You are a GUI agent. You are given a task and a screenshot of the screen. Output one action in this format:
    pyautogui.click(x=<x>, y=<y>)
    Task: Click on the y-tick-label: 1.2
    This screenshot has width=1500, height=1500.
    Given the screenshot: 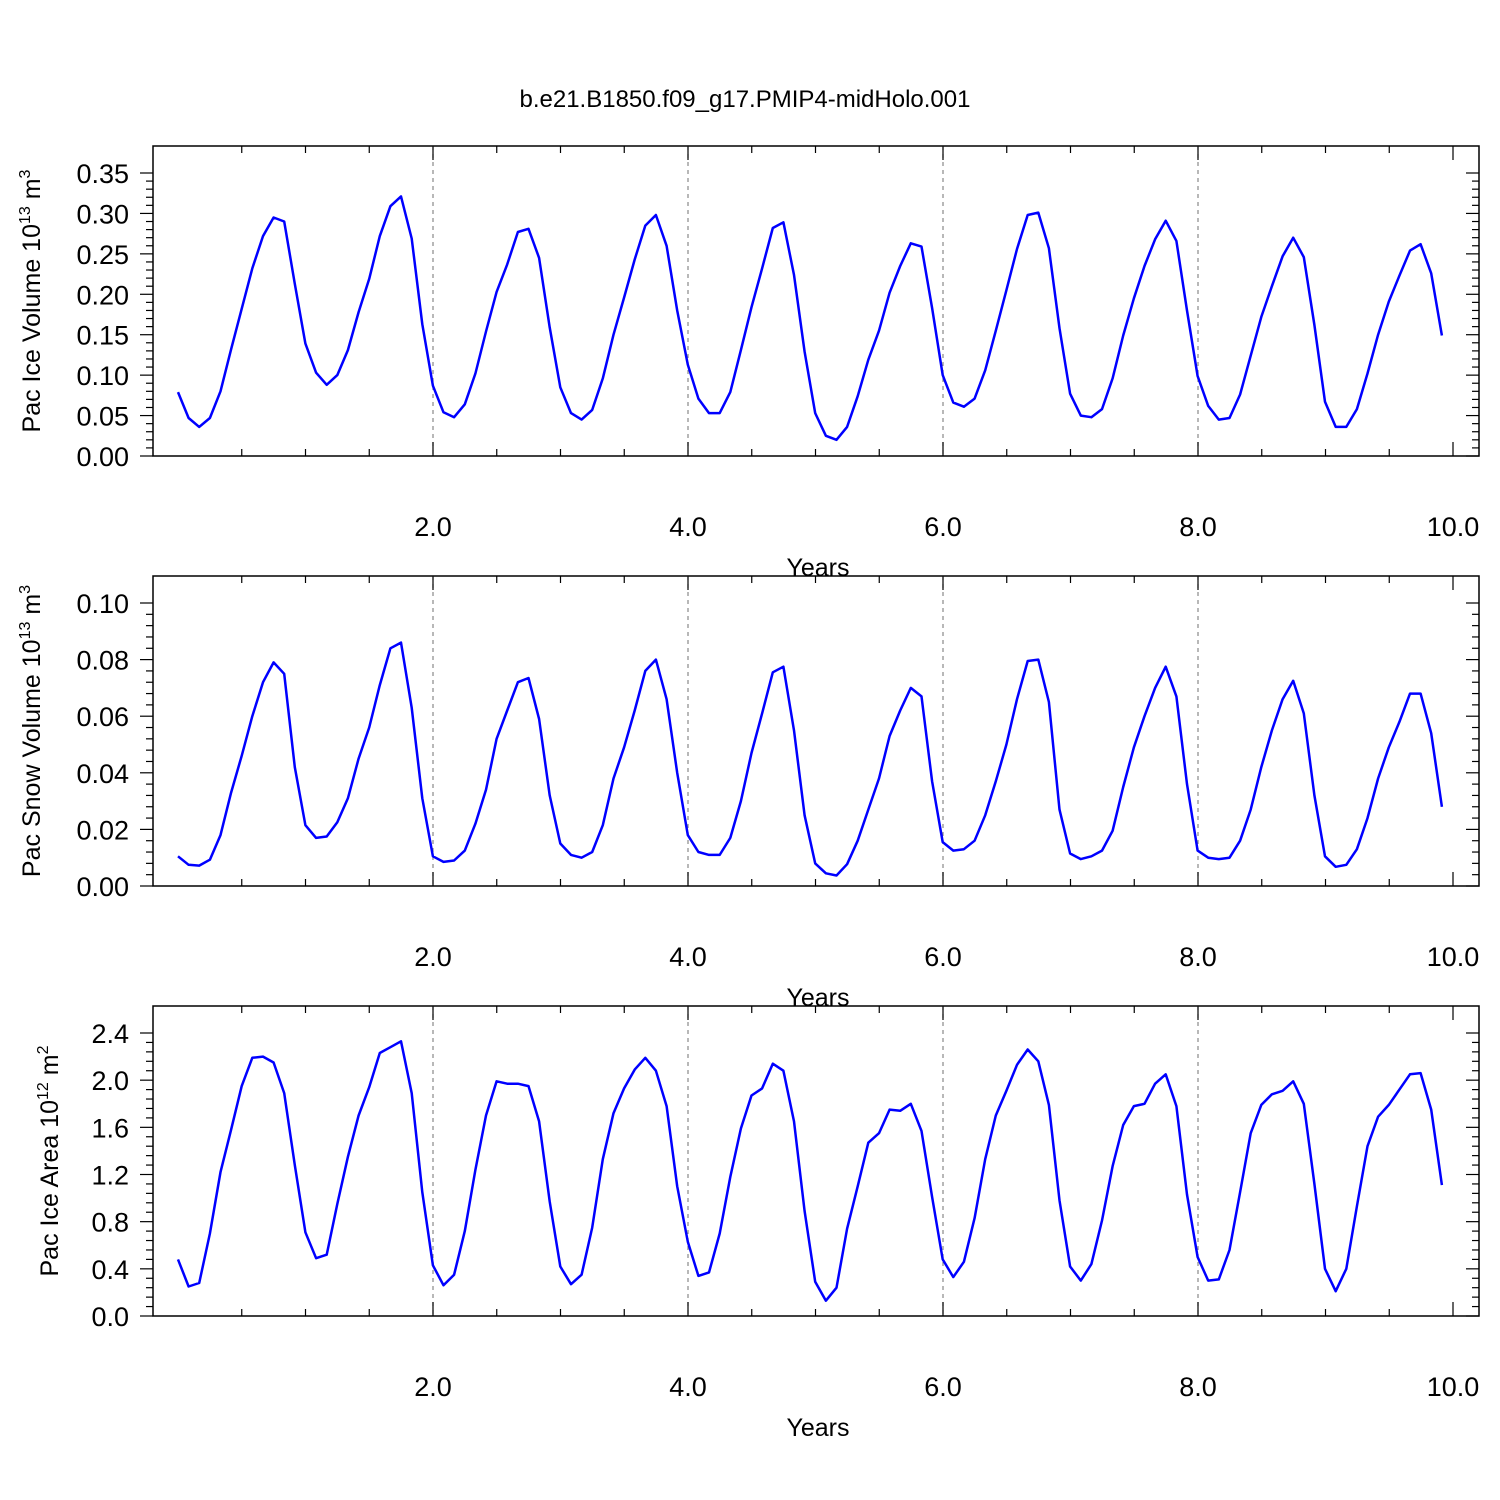 What is the action you would take?
    pyautogui.click(x=110, y=1176)
    